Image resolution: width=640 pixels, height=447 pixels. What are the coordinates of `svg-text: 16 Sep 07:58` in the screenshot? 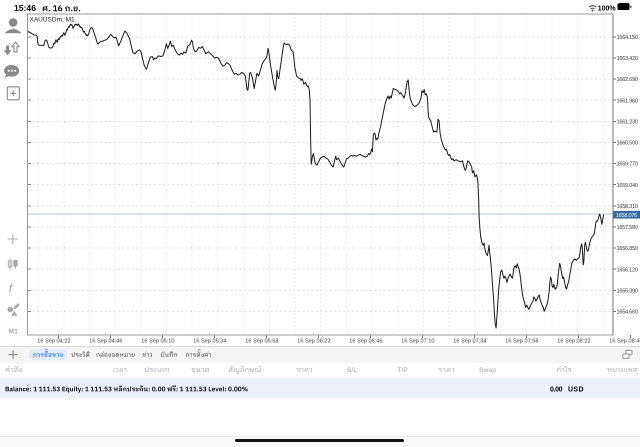 It's located at (521, 341).